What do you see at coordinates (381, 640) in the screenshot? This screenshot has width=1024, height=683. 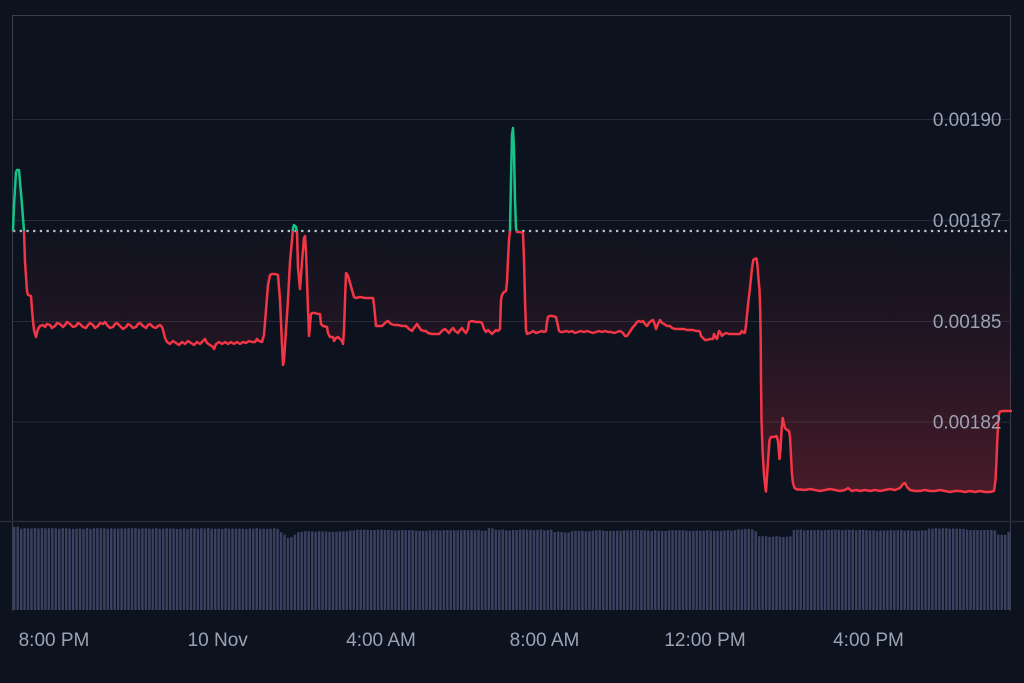 I see `svg-text: 4:00 AM` at bounding box center [381, 640].